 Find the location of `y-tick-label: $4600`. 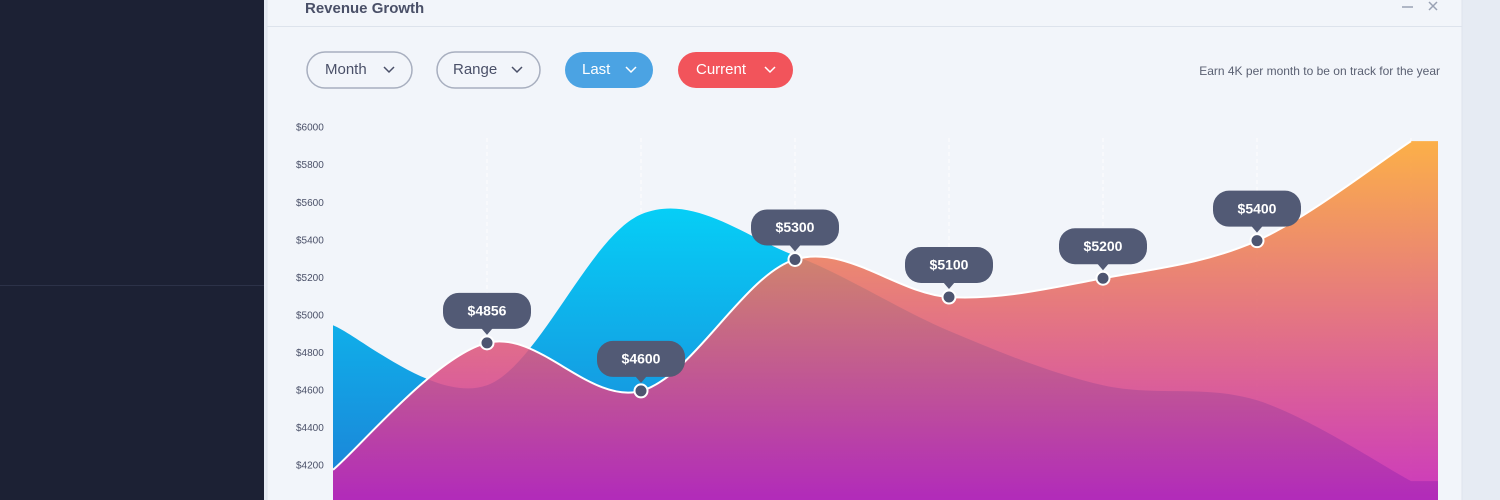

y-tick-label: $4600 is located at coordinates (310, 391).